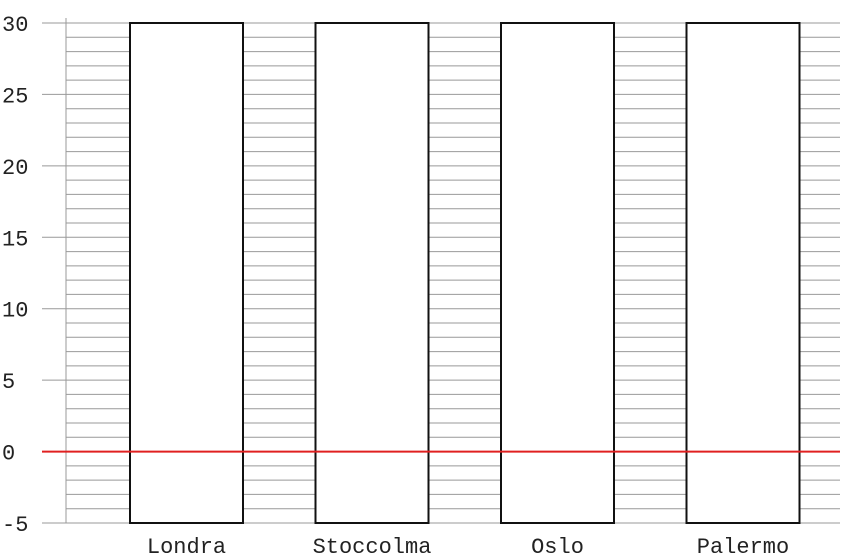 Image resolution: width=863 pixels, height=555 pixels. Describe the element at coordinates (15, 168) in the screenshot. I see `y-tick-label: 20` at that location.